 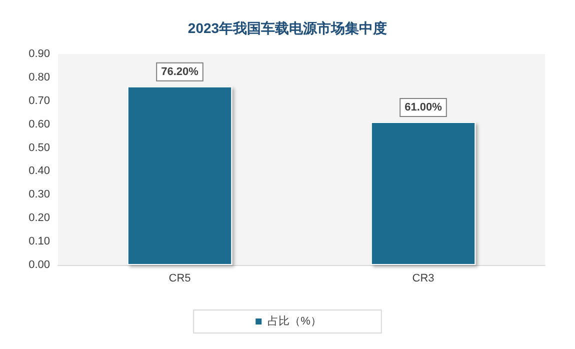 I want to click on y-tick-label: 0.20, so click(x=39, y=218).